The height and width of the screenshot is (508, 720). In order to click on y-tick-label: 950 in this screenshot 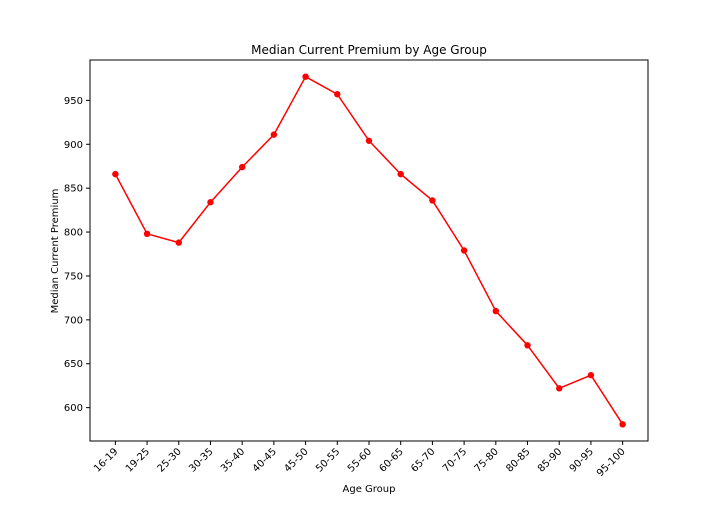, I will do `click(73, 101)`.